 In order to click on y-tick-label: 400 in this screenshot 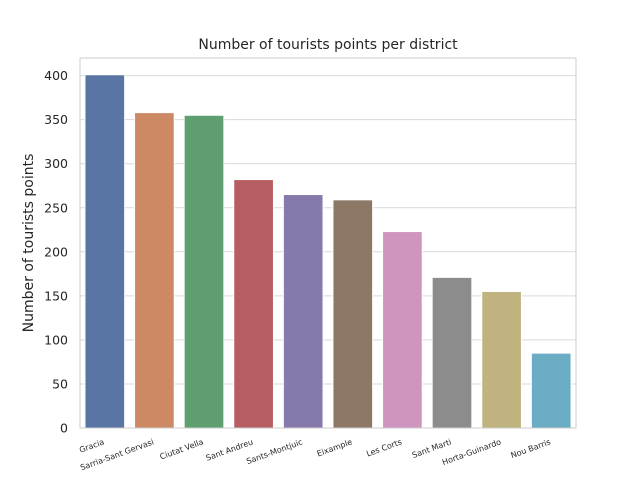, I will do `click(56, 75)`.